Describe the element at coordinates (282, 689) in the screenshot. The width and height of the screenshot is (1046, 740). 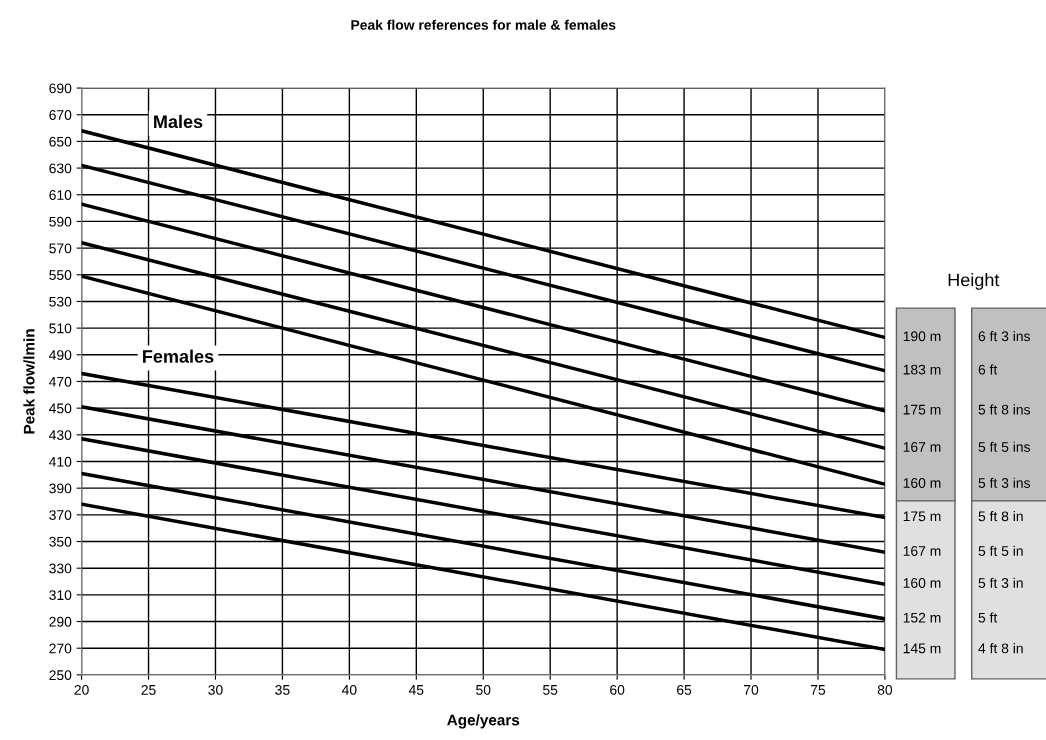
I see `x-tick-label: 35` at that location.